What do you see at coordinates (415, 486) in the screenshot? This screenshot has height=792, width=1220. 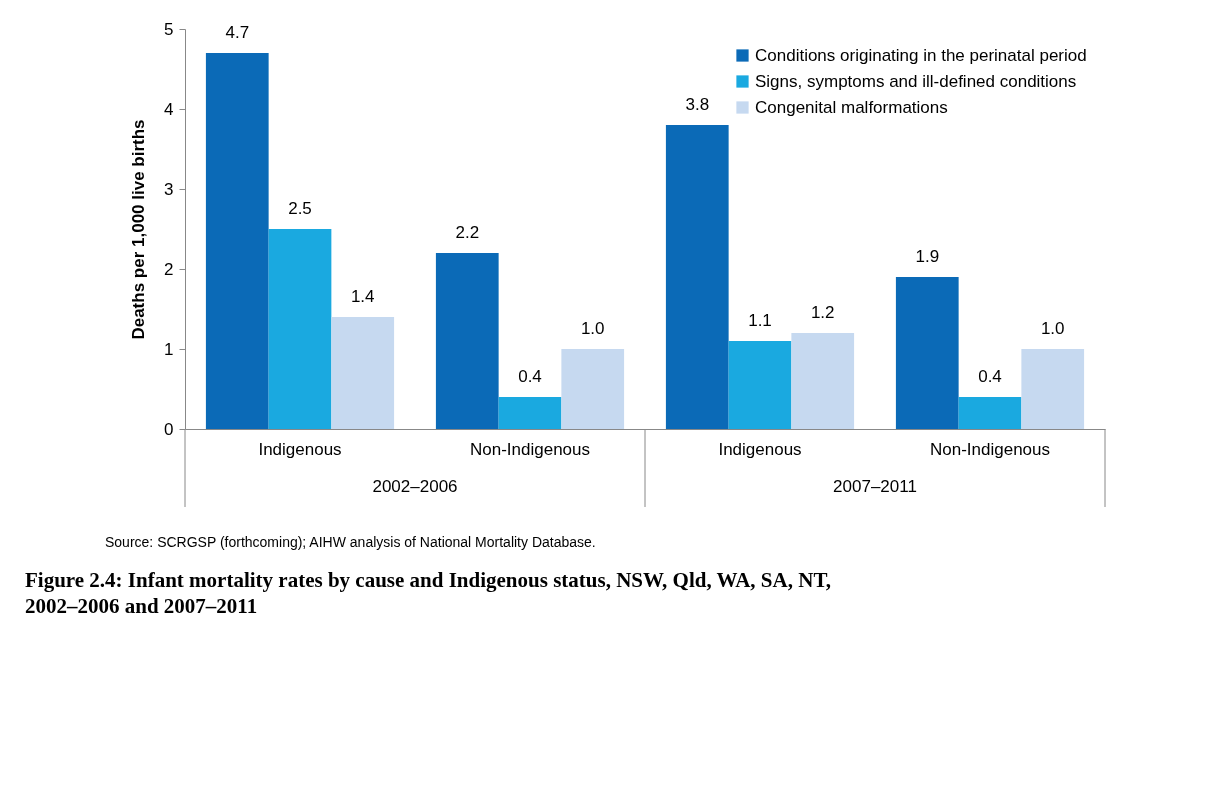 I see `text: 2002–2006` at bounding box center [415, 486].